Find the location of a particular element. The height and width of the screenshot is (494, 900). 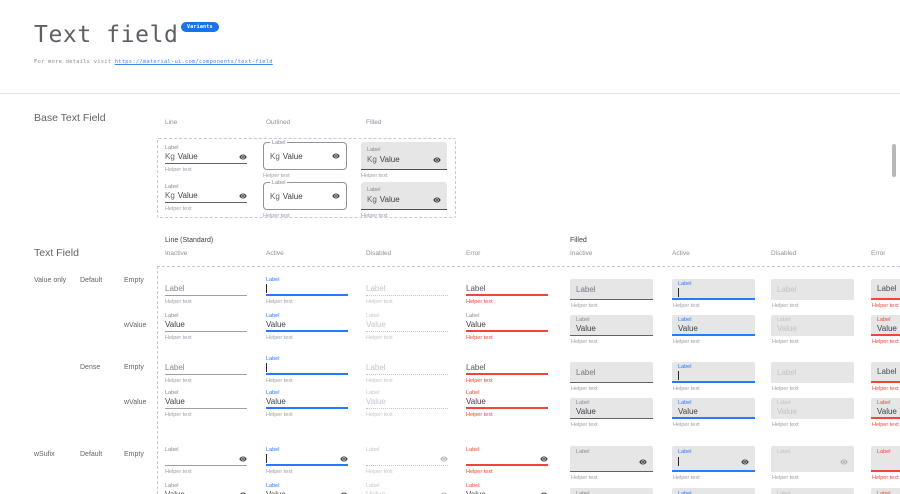

text-field-filled-error-dense-empty: Label Helper text is located at coordinates (885, 377).